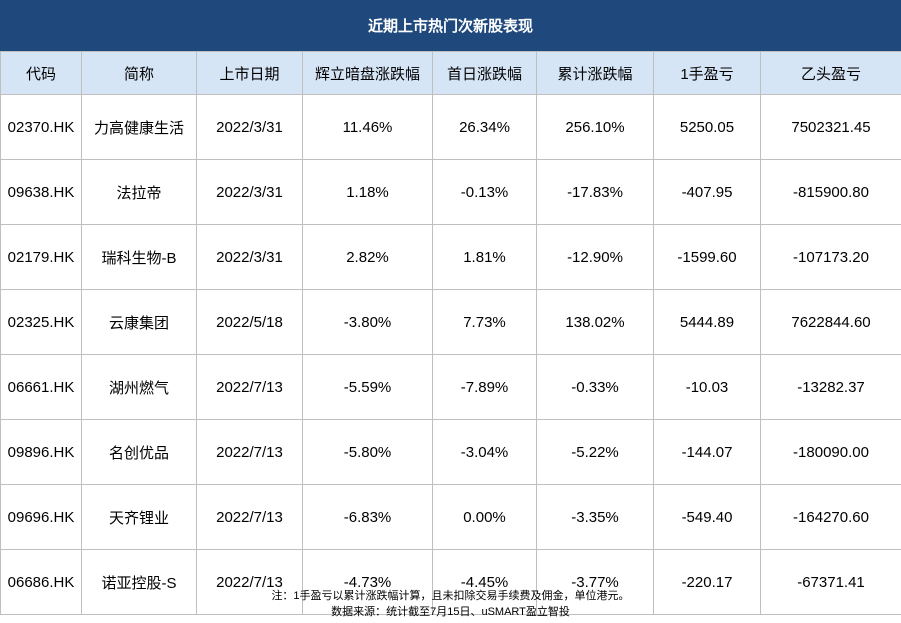  Describe the element at coordinates (367, 582) in the screenshot. I see `cell-grey-market-change: -4.73%` at that location.